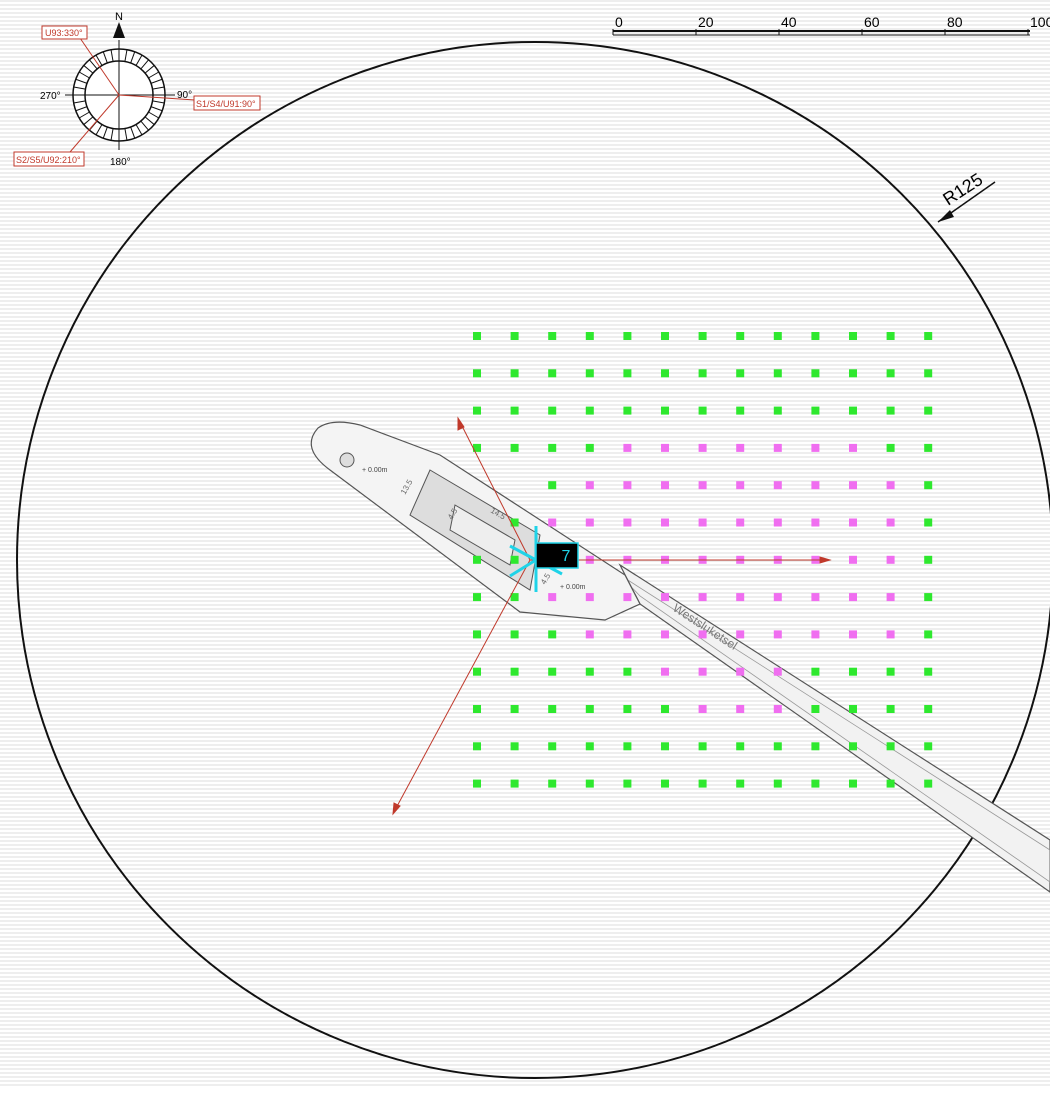 The width and height of the screenshot is (1050, 1093). I want to click on marker: 7, so click(544, 559).